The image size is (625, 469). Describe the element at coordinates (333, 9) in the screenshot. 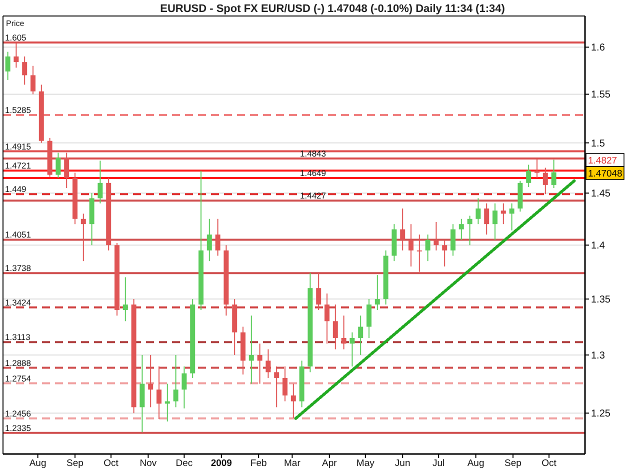

I see `chart-title: EURUSD - Spot FX EUR/USD (-) 1.47048 (-0.10%) Daily 11:34 (1:34)` at that location.